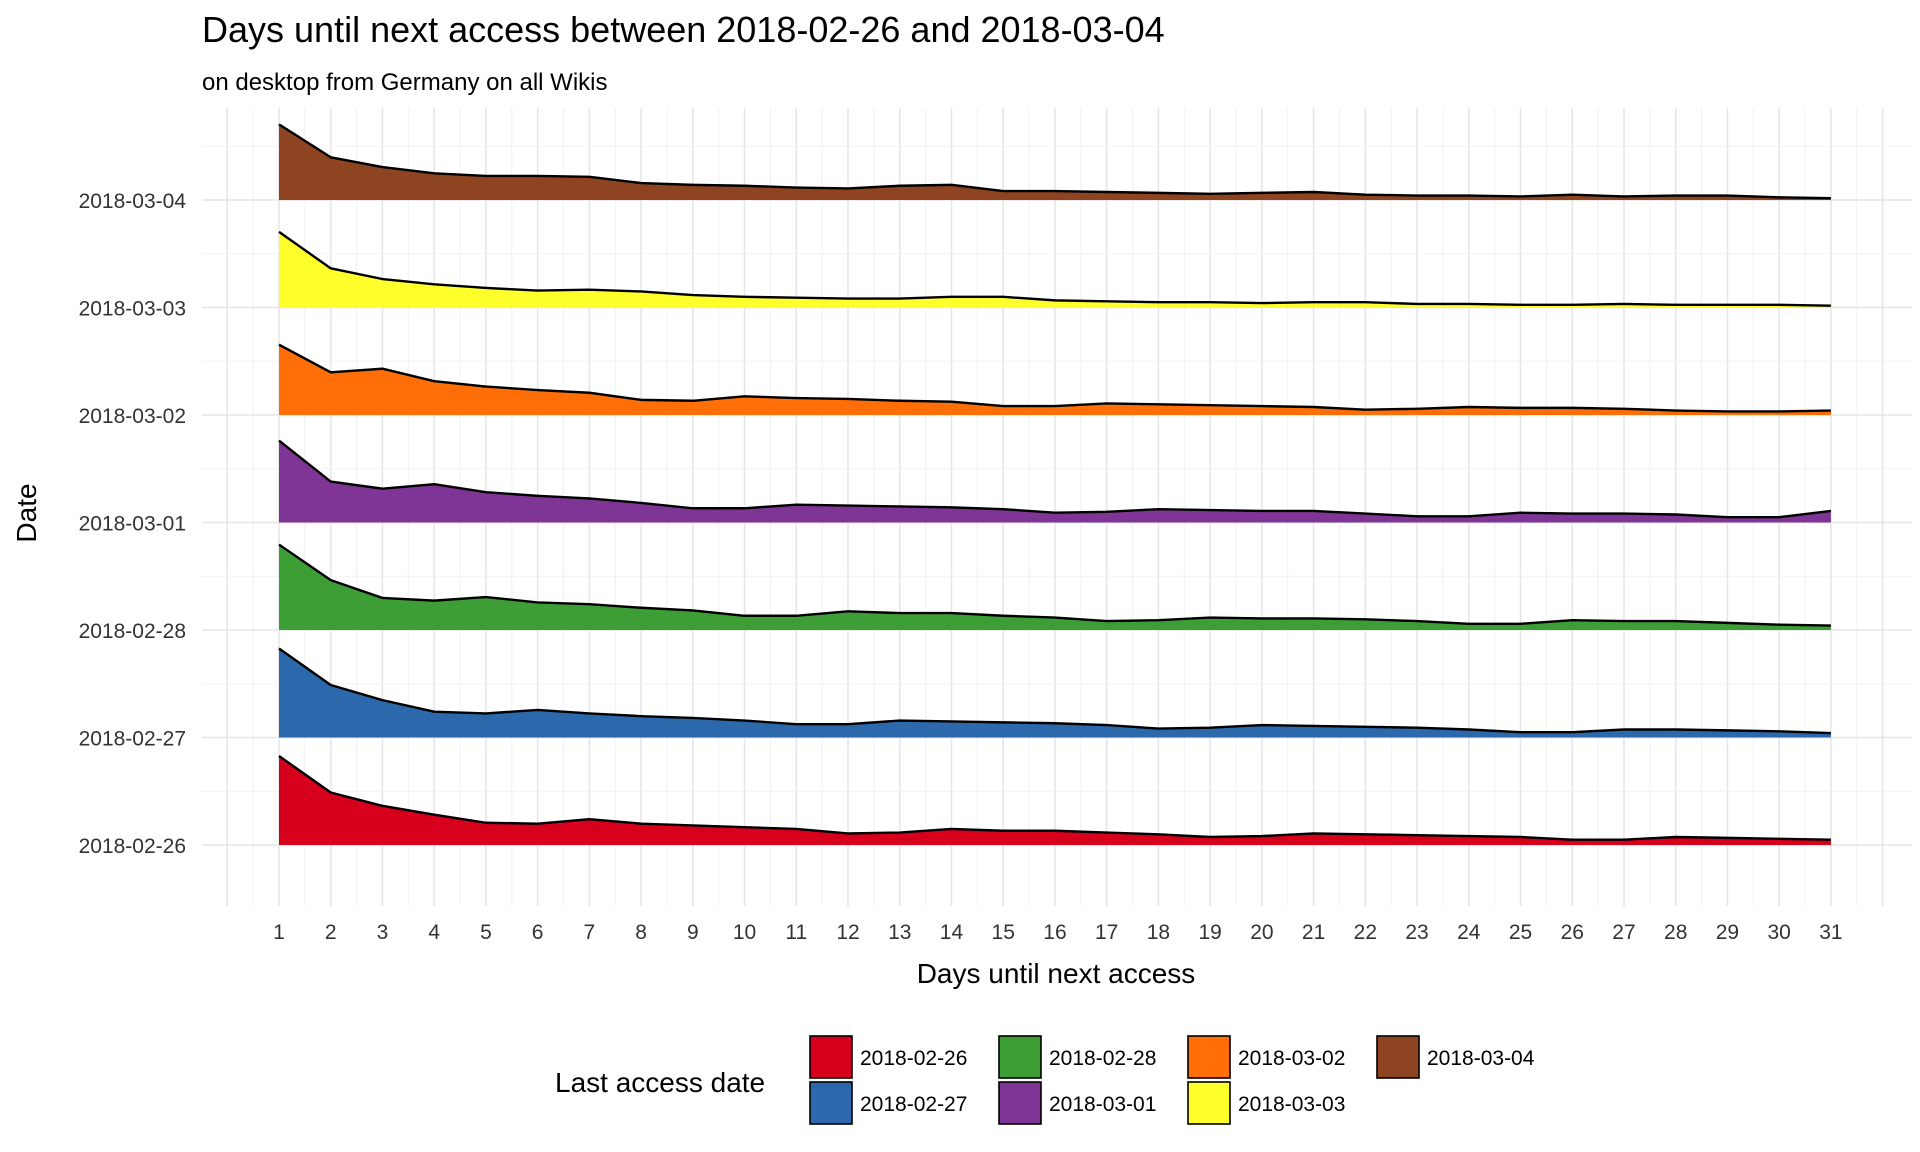 The height and width of the screenshot is (1152, 1920). Describe the element at coordinates (899, 932) in the screenshot. I see `x-tick-label: 13` at that location.